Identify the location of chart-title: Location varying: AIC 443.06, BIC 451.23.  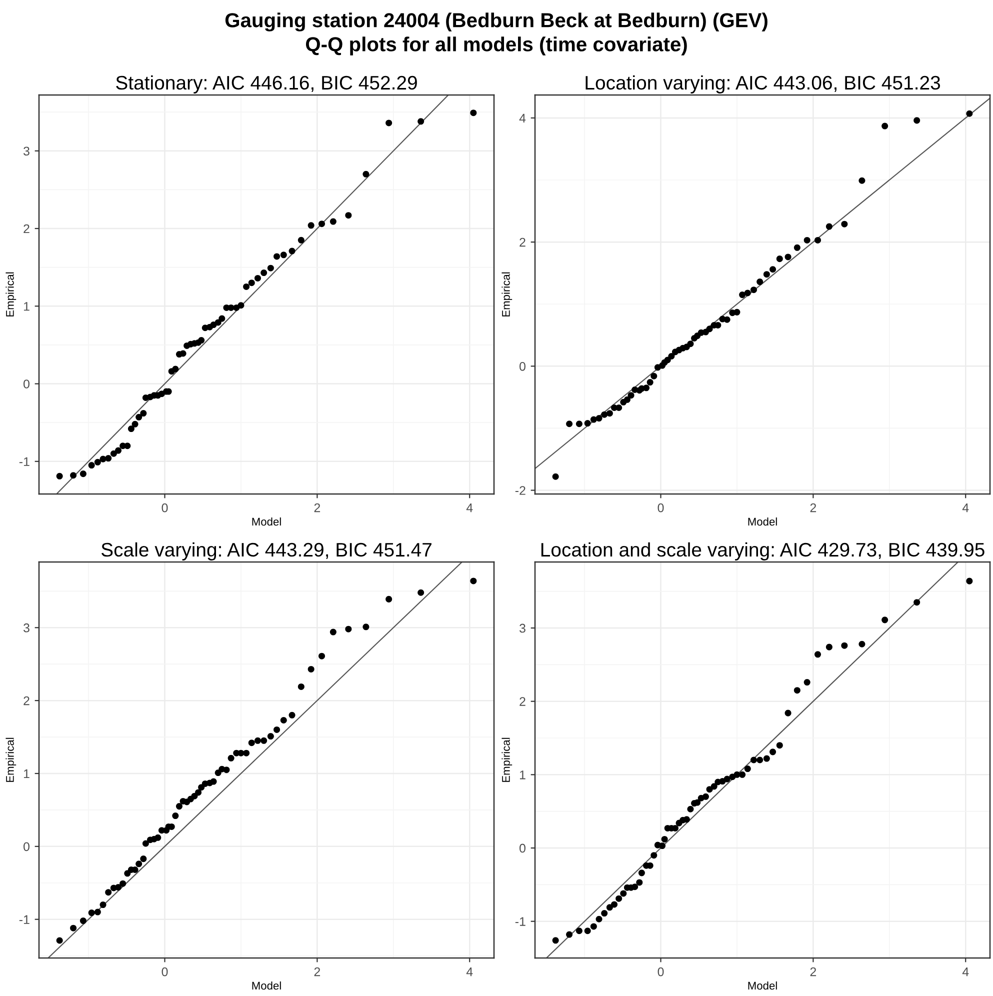
(763, 84).